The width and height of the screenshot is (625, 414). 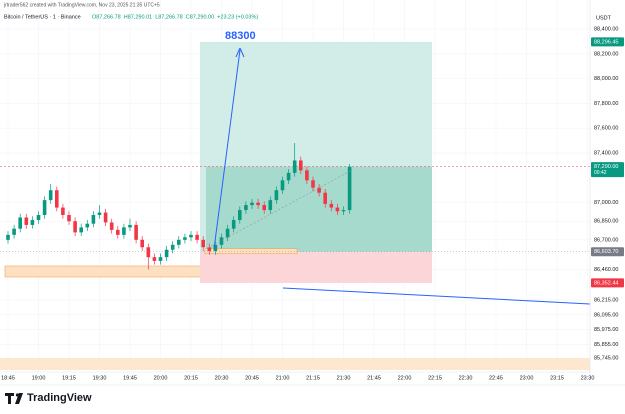 What do you see at coordinates (227, 149) in the screenshot?
I see `arrow-line` at bounding box center [227, 149].